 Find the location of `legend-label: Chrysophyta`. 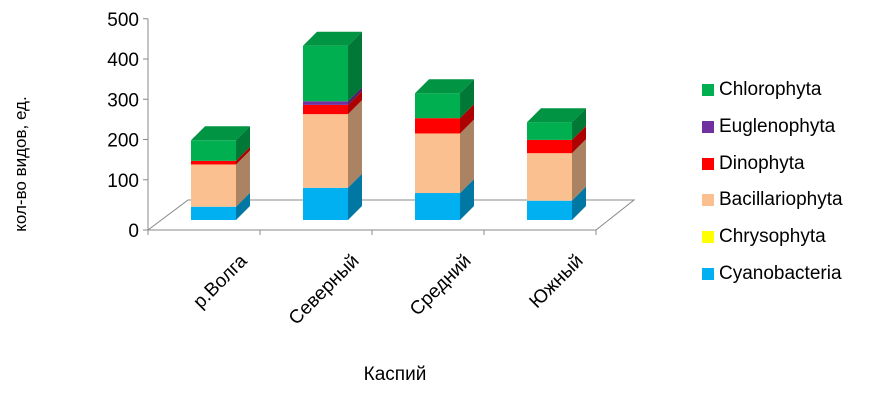

legend-label: Chrysophyta is located at coordinates (772, 237).